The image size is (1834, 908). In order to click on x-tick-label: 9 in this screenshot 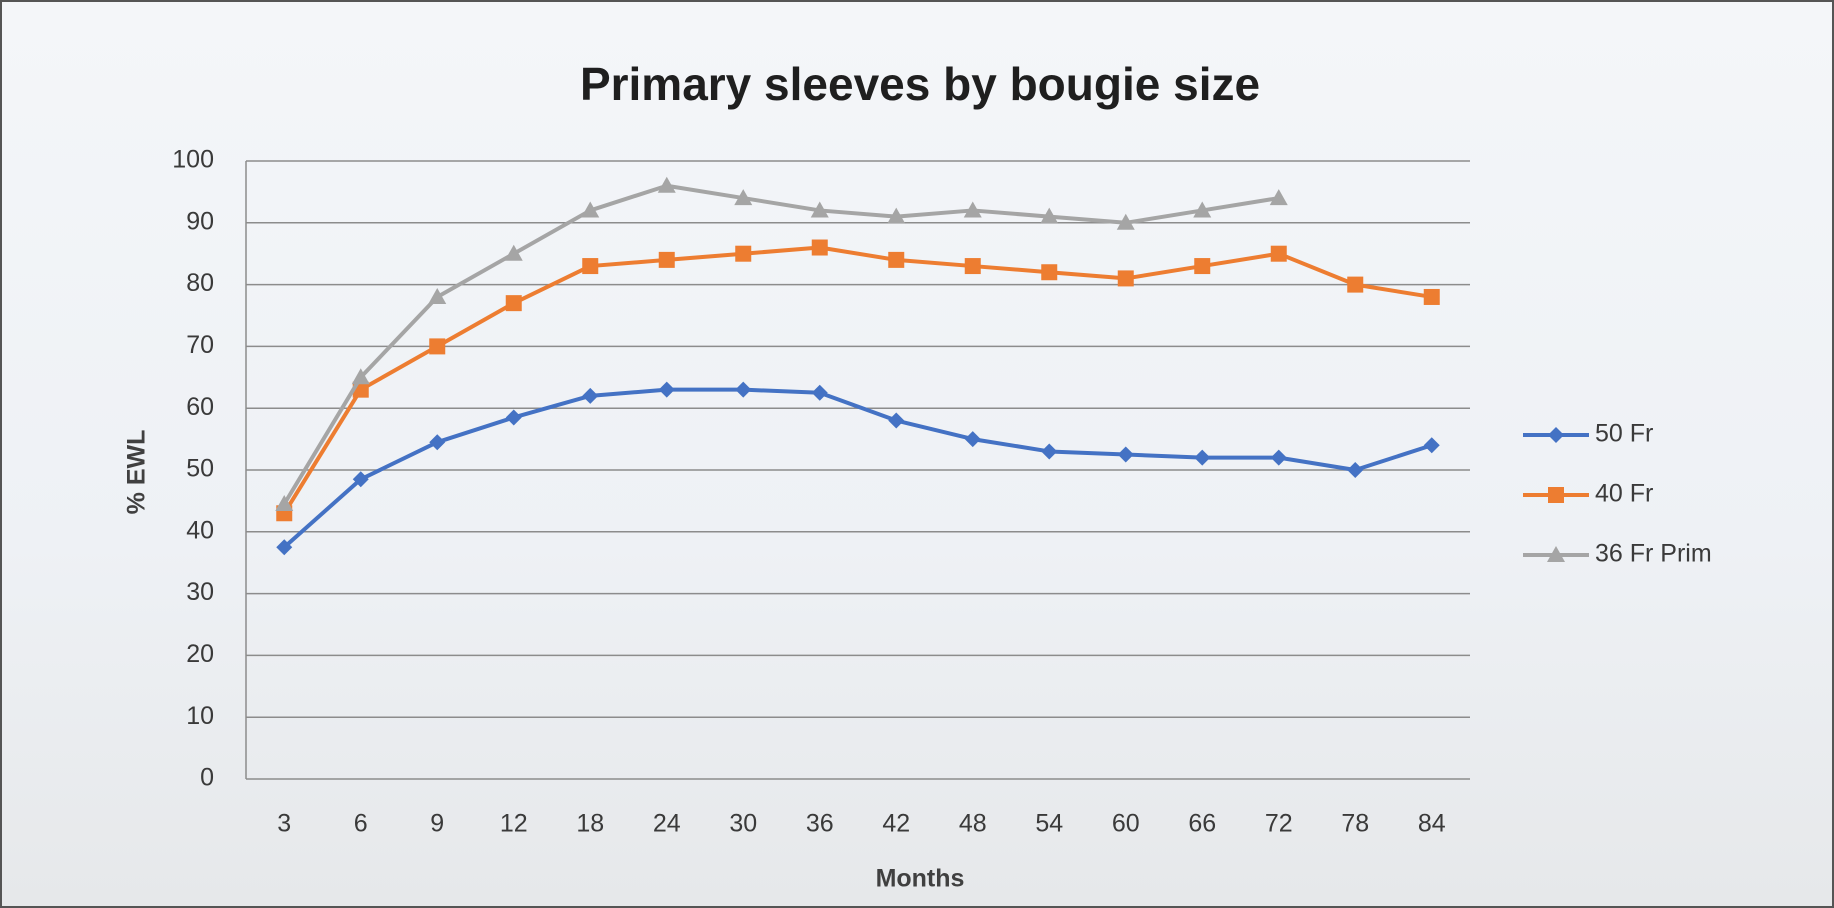, I will do `click(437, 824)`.